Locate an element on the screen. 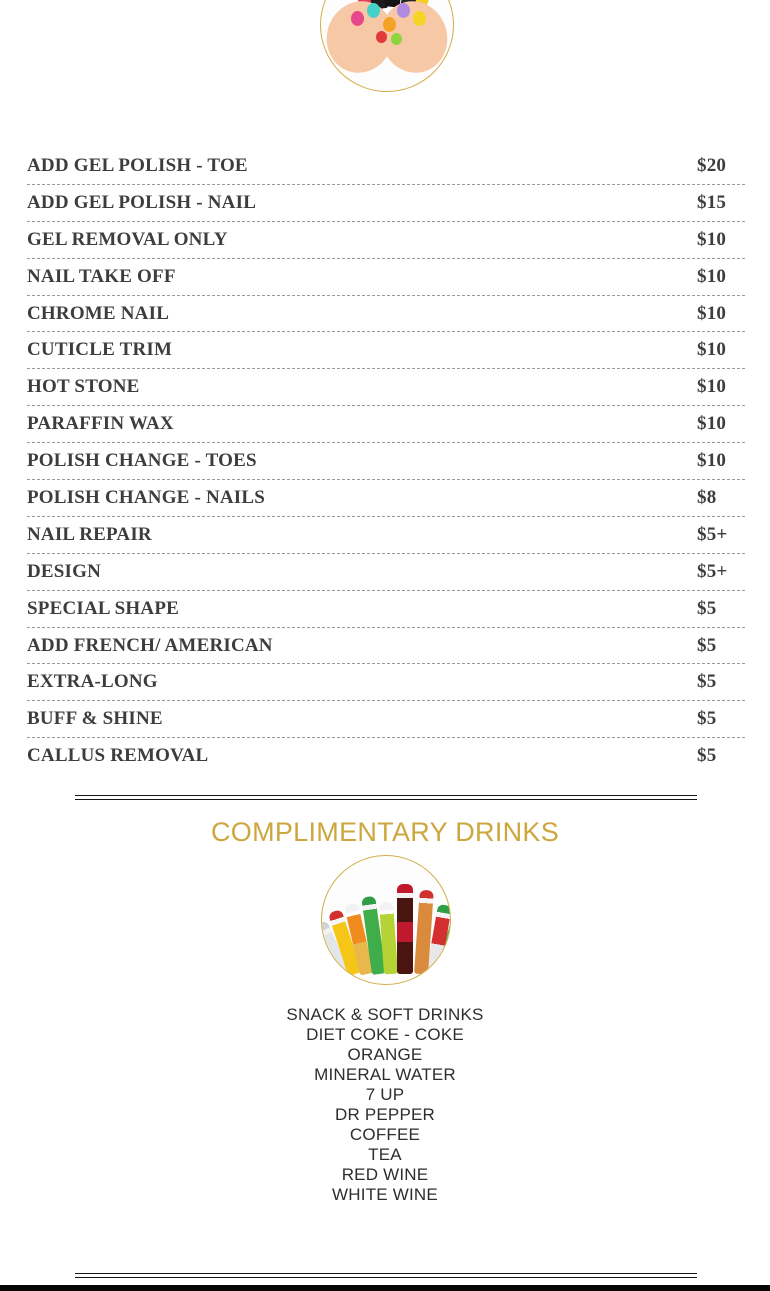 Image resolution: width=770 pixels, height=1291 pixels. drinks-section-title: COMPLIMENTARY DRINKS is located at coordinates (385, 832).